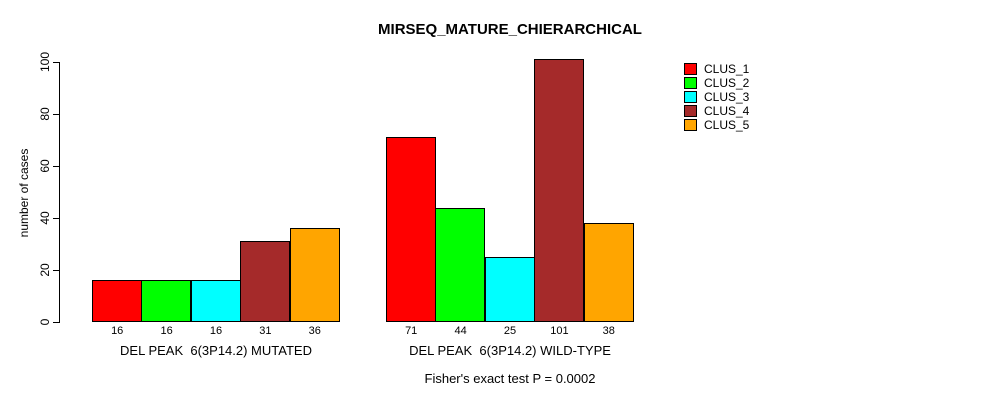  Describe the element at coordinates (45, 62) in the screenshot. I see `y-tick-label: 100` at that location.